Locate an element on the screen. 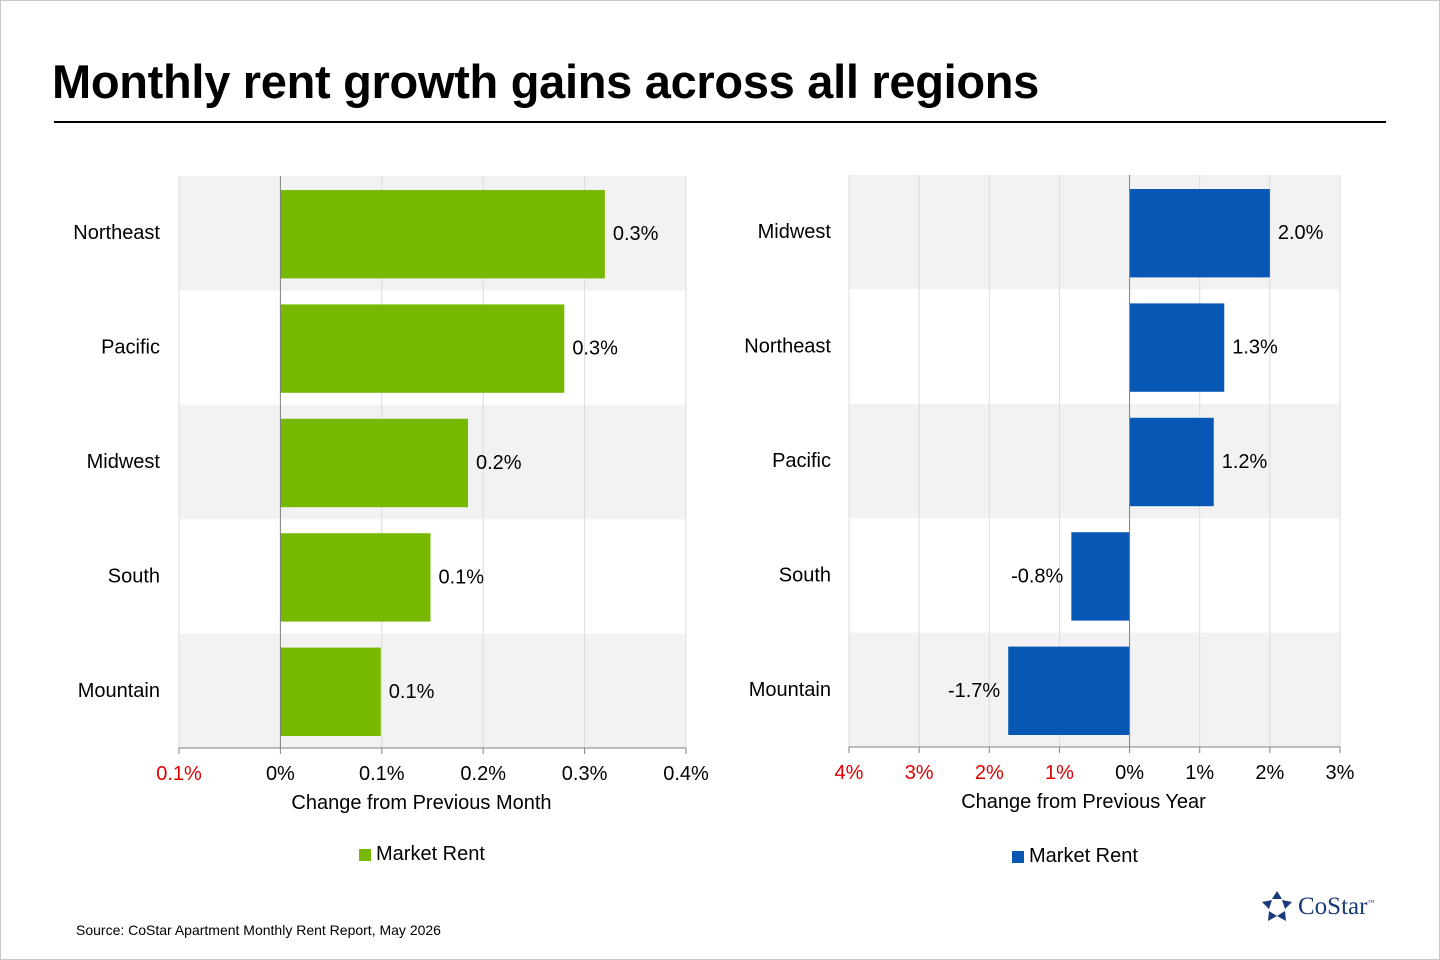 The height and width of the screenshot is (960, 1440). costar-trademark: ™ is located at coordinates (1371, 902).